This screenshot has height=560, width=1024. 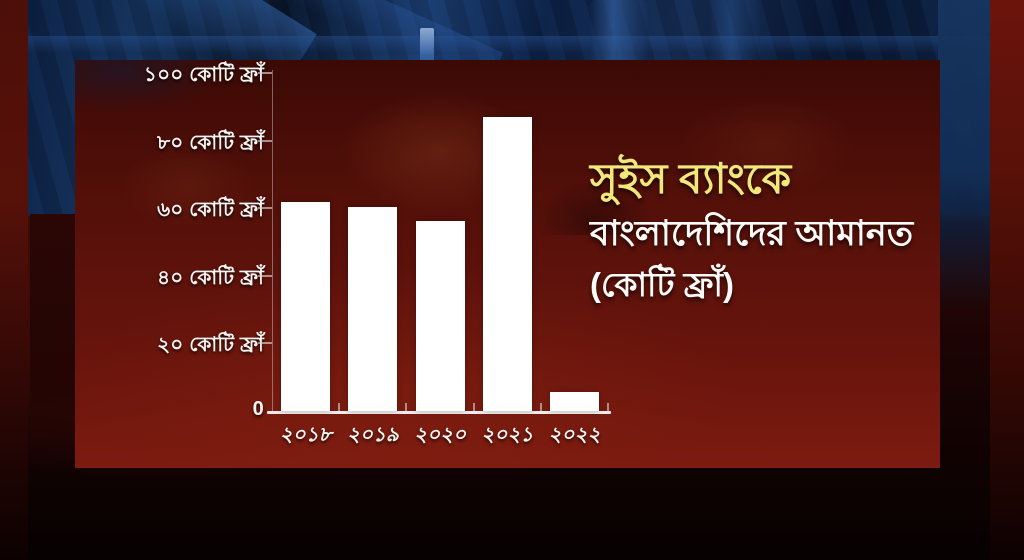 I want to click on x-axis-label: ২০২২, so click(x=574, y=435).